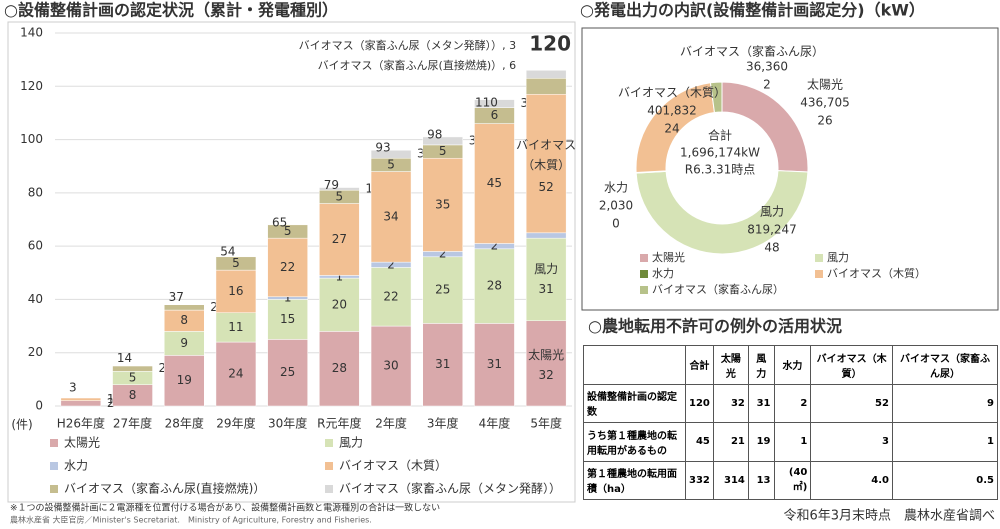  Describe the element at coordinates (699, 365) in the screenshot. I see `table-cell: 合計` at that location.